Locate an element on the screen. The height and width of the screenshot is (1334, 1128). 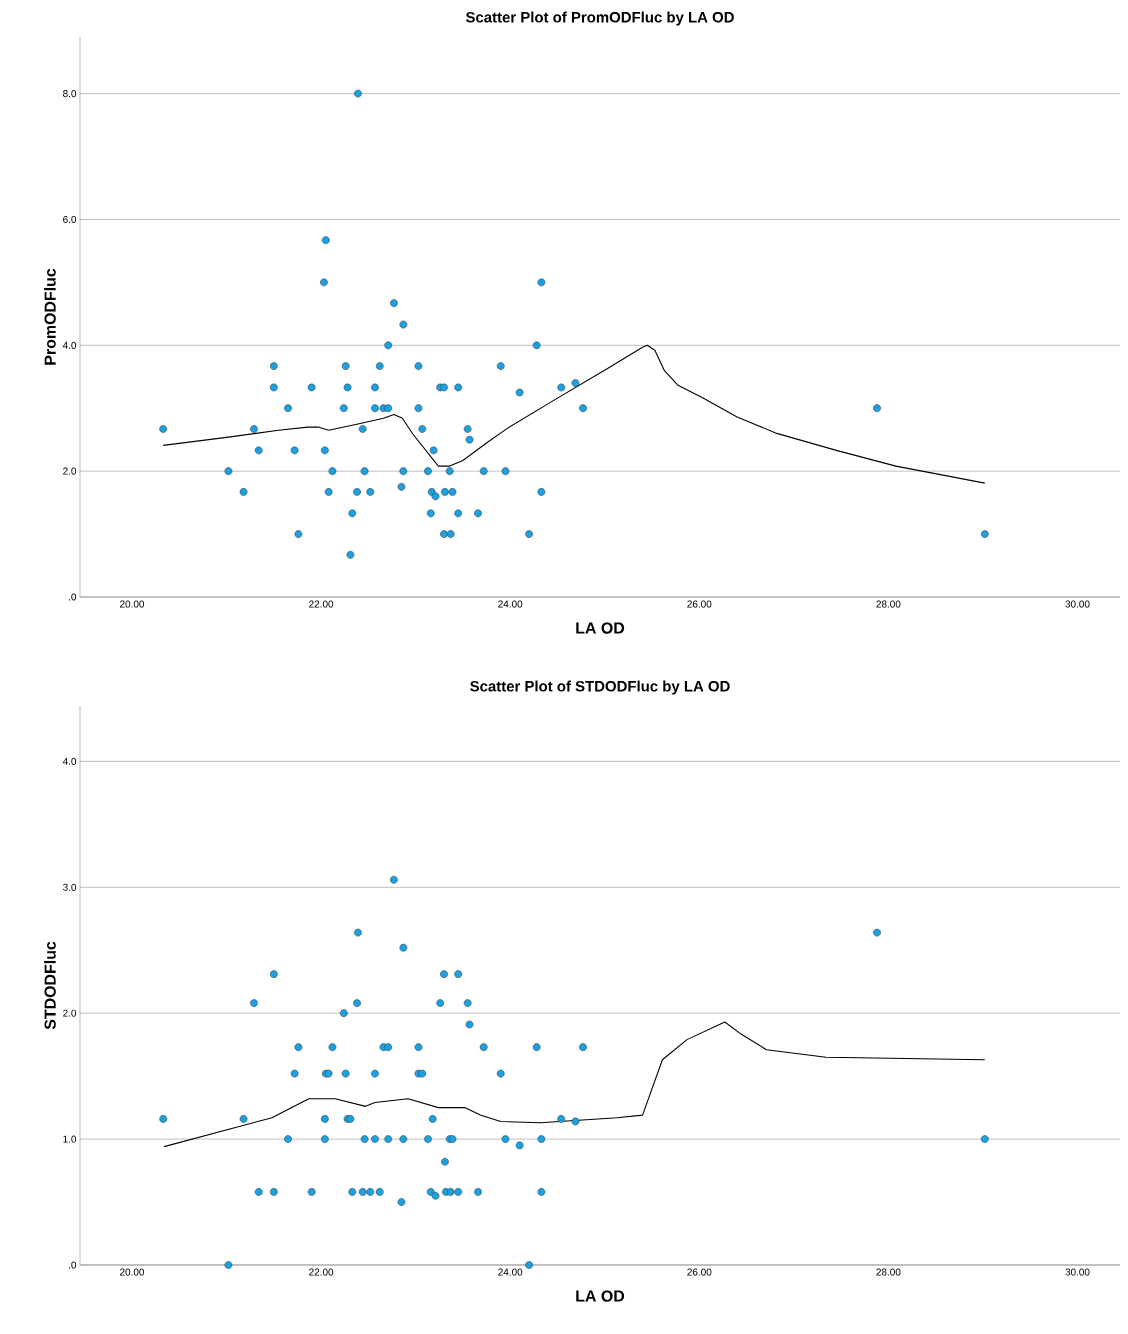
y-tick-label: 8.0 is located at coordinates (70, 94).